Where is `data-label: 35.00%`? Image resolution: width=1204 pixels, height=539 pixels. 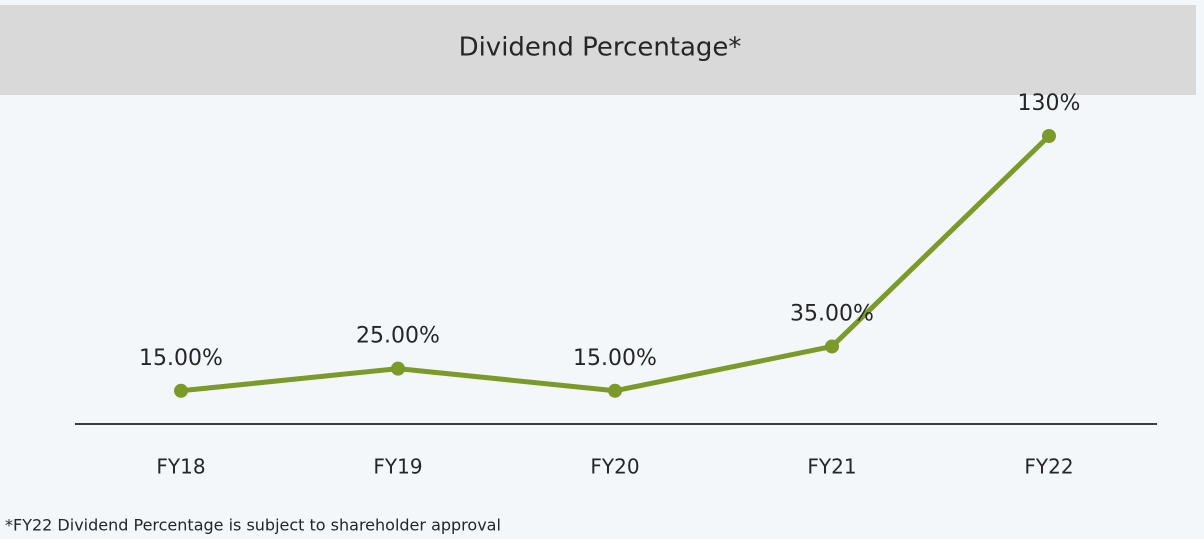
data-label: 35.00% is located at coordinates (832, 313).